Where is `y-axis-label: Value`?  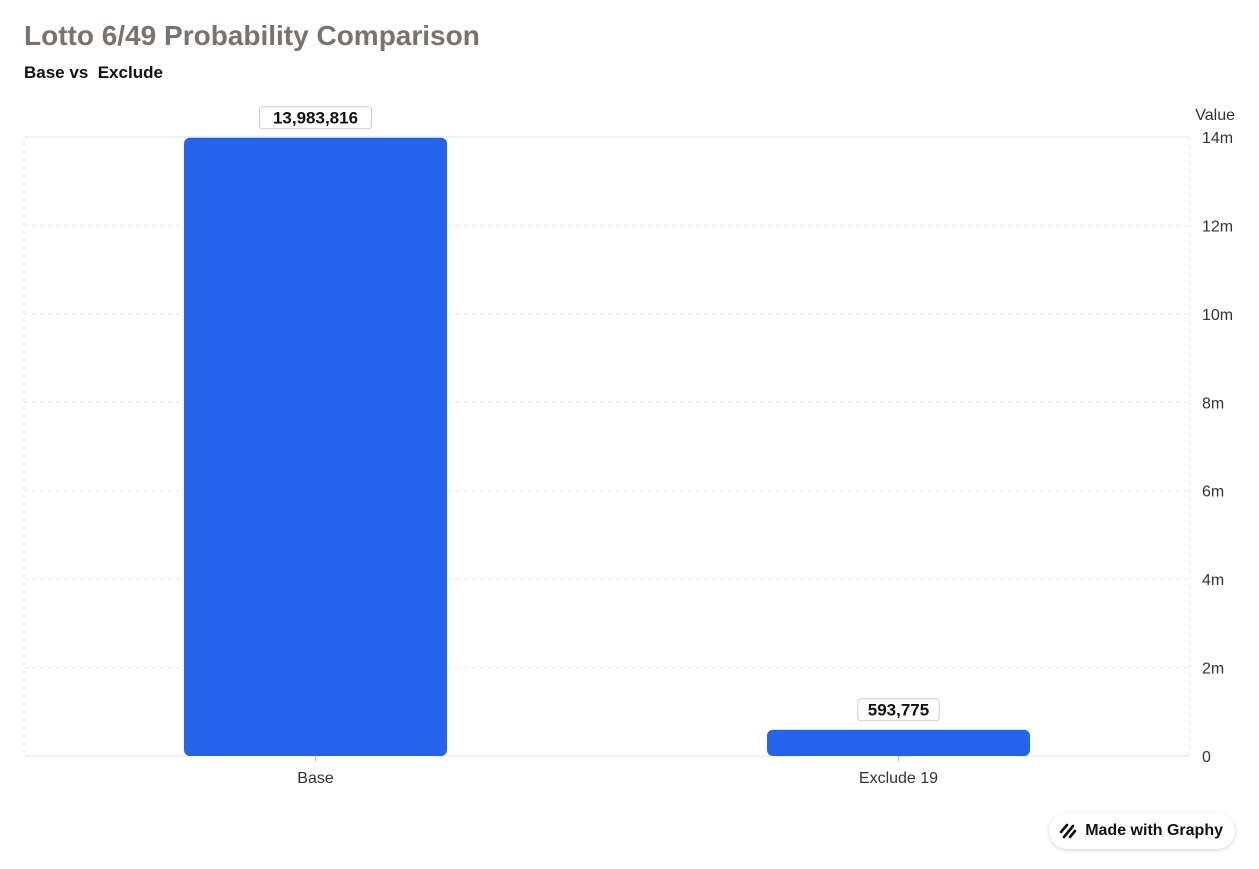 y-axis-label: Value is located at coordinates (1215, 115).